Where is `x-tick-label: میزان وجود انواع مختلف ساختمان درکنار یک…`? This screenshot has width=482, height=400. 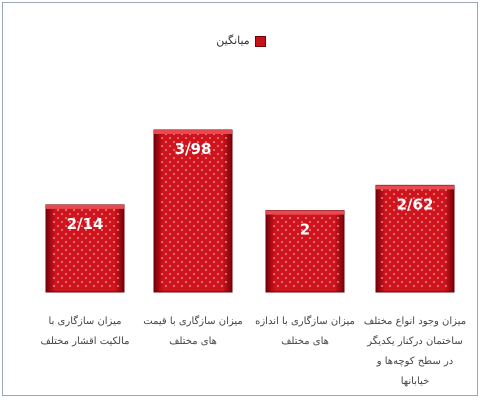 x-tick-label: میزان وجود انواع مختلف ساختمان درکنار یک… is located at coordinates (415, 351).